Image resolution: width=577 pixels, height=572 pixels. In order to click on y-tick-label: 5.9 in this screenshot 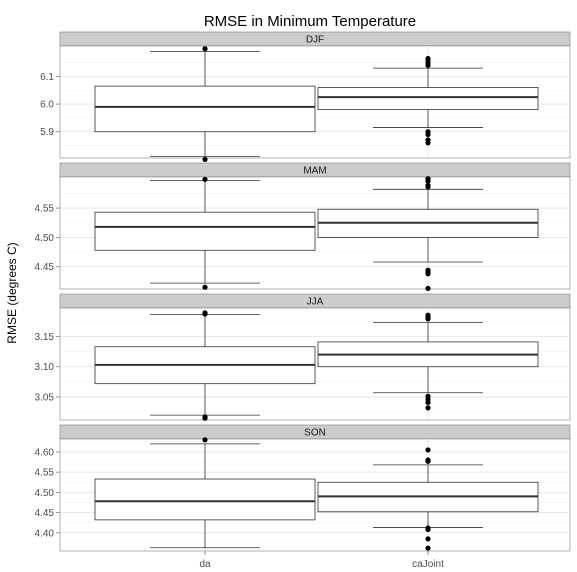, I will do `click(47, 132)`.